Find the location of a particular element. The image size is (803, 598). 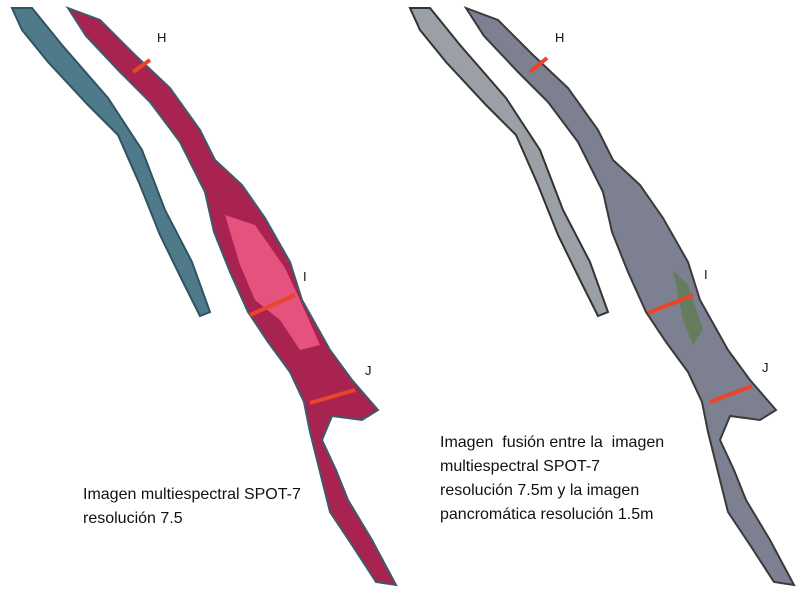

caption-line: resolución 7.5m y la imagen is located at coordinates (539, 490).